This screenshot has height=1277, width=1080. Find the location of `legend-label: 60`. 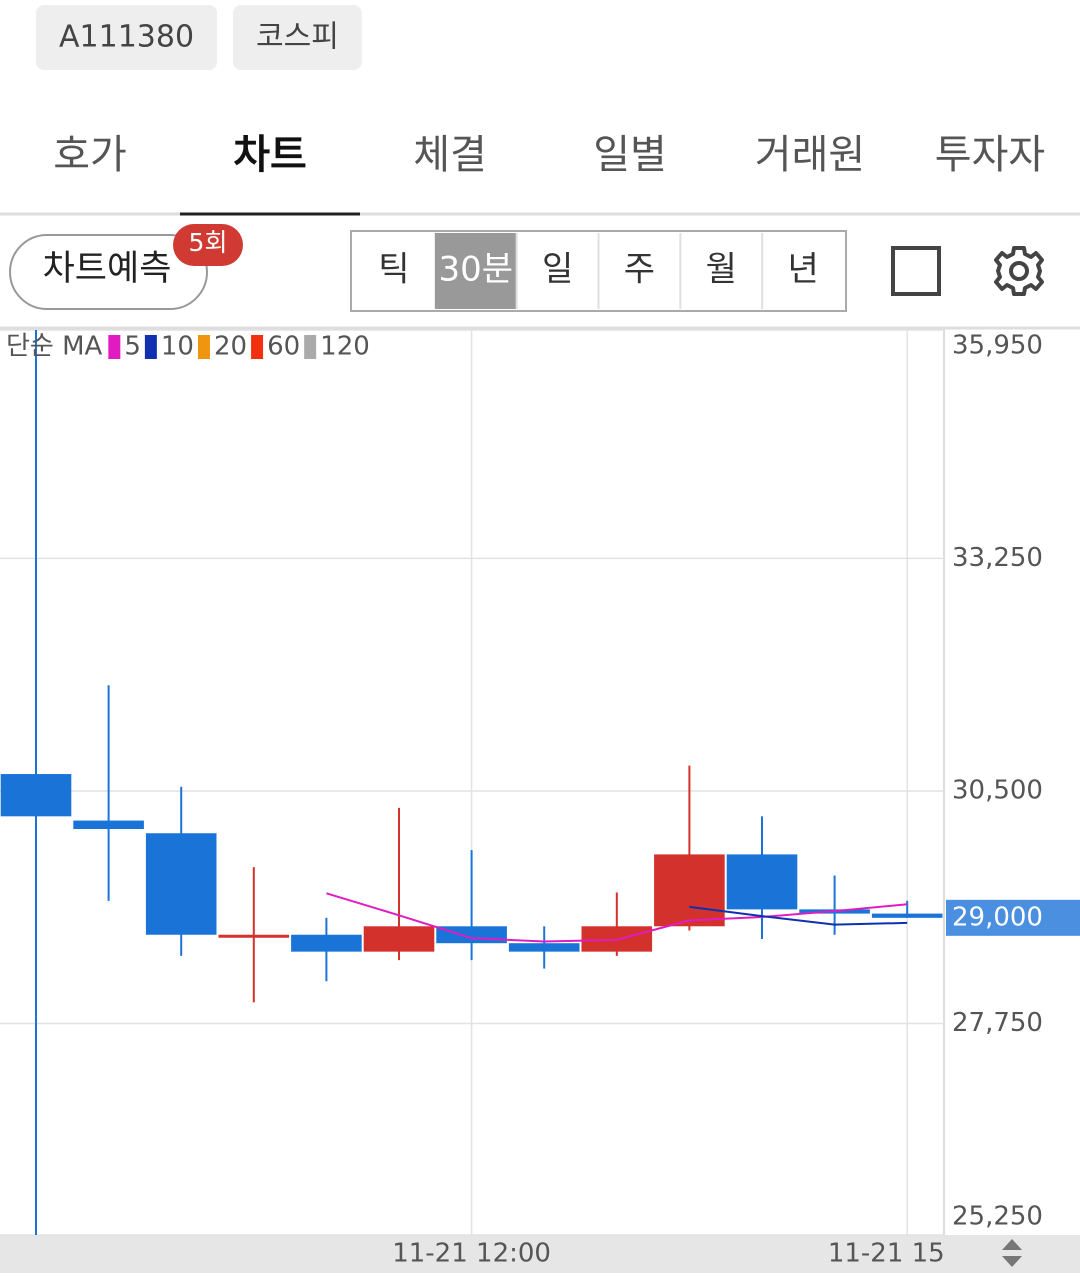

legend-label: 60 is located at coordinates (283, 347).